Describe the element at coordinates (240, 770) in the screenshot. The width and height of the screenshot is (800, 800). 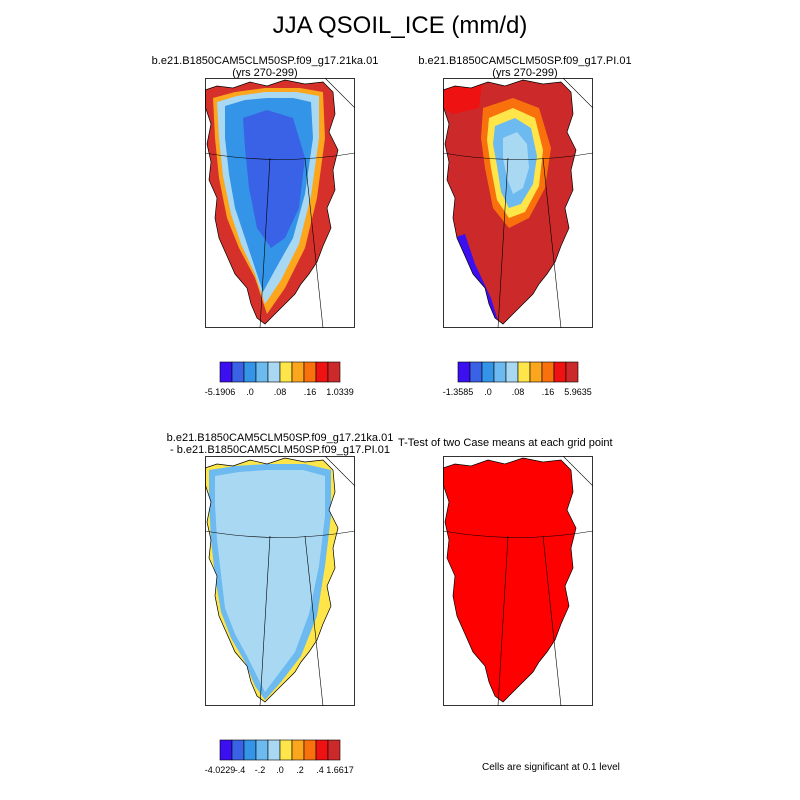
I see `colorbar-tick-label: -.4` at that location.